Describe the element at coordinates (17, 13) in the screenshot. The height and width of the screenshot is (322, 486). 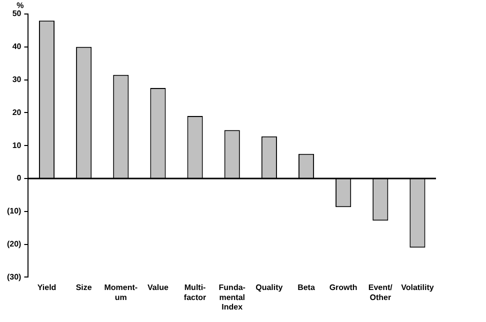
I see `y-tick-label: 50` at that location.